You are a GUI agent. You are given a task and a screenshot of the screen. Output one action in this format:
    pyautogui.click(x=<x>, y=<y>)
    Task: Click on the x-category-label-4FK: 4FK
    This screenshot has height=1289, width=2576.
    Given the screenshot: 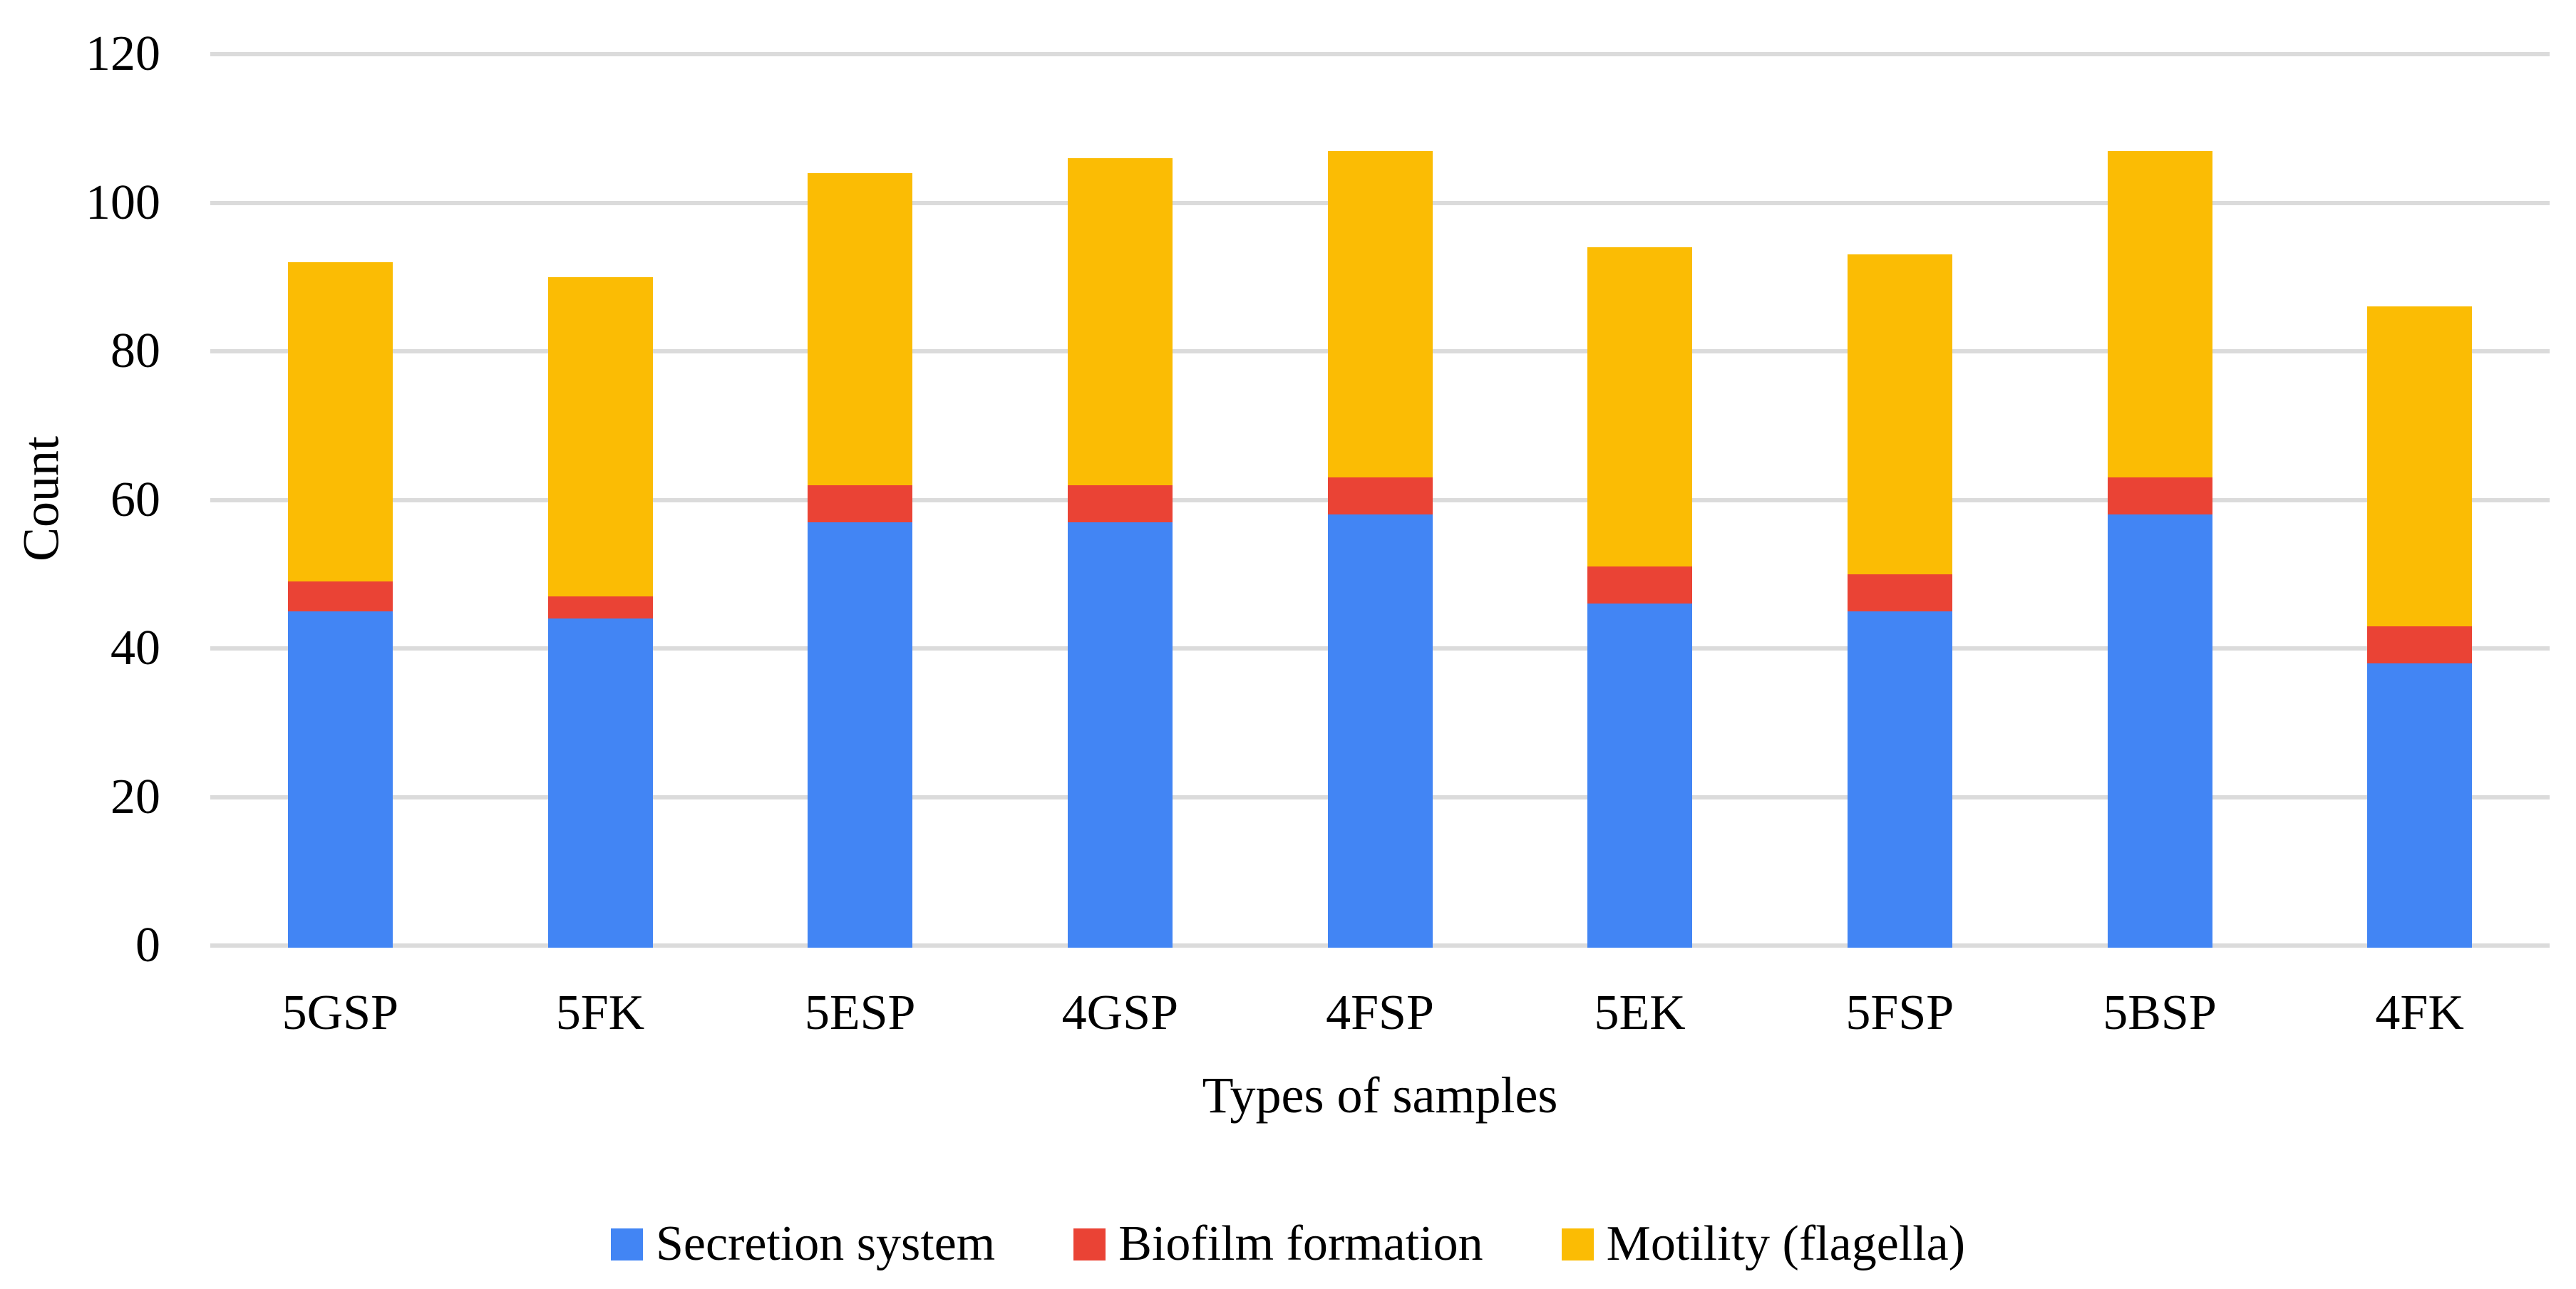 What is the action you would take?
    pyautogui.click(x=2419, y=1012)
    